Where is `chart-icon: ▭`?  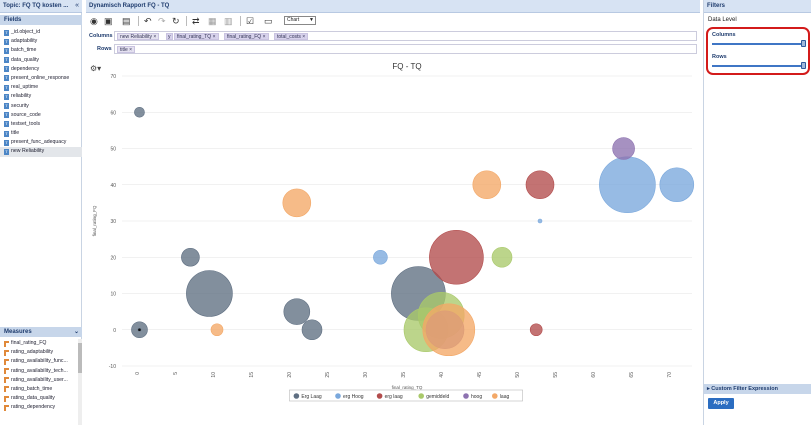 chart-icon: ▭ is located at coordinates (268, 21).